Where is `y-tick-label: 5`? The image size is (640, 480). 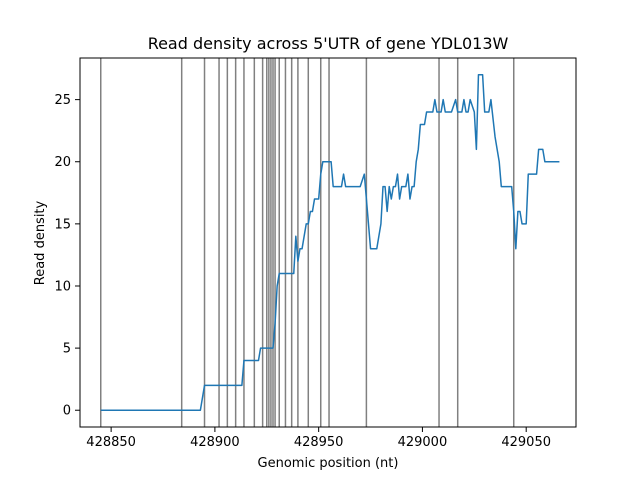 y-tick-label: 5 is located at coordinates (67, 349).